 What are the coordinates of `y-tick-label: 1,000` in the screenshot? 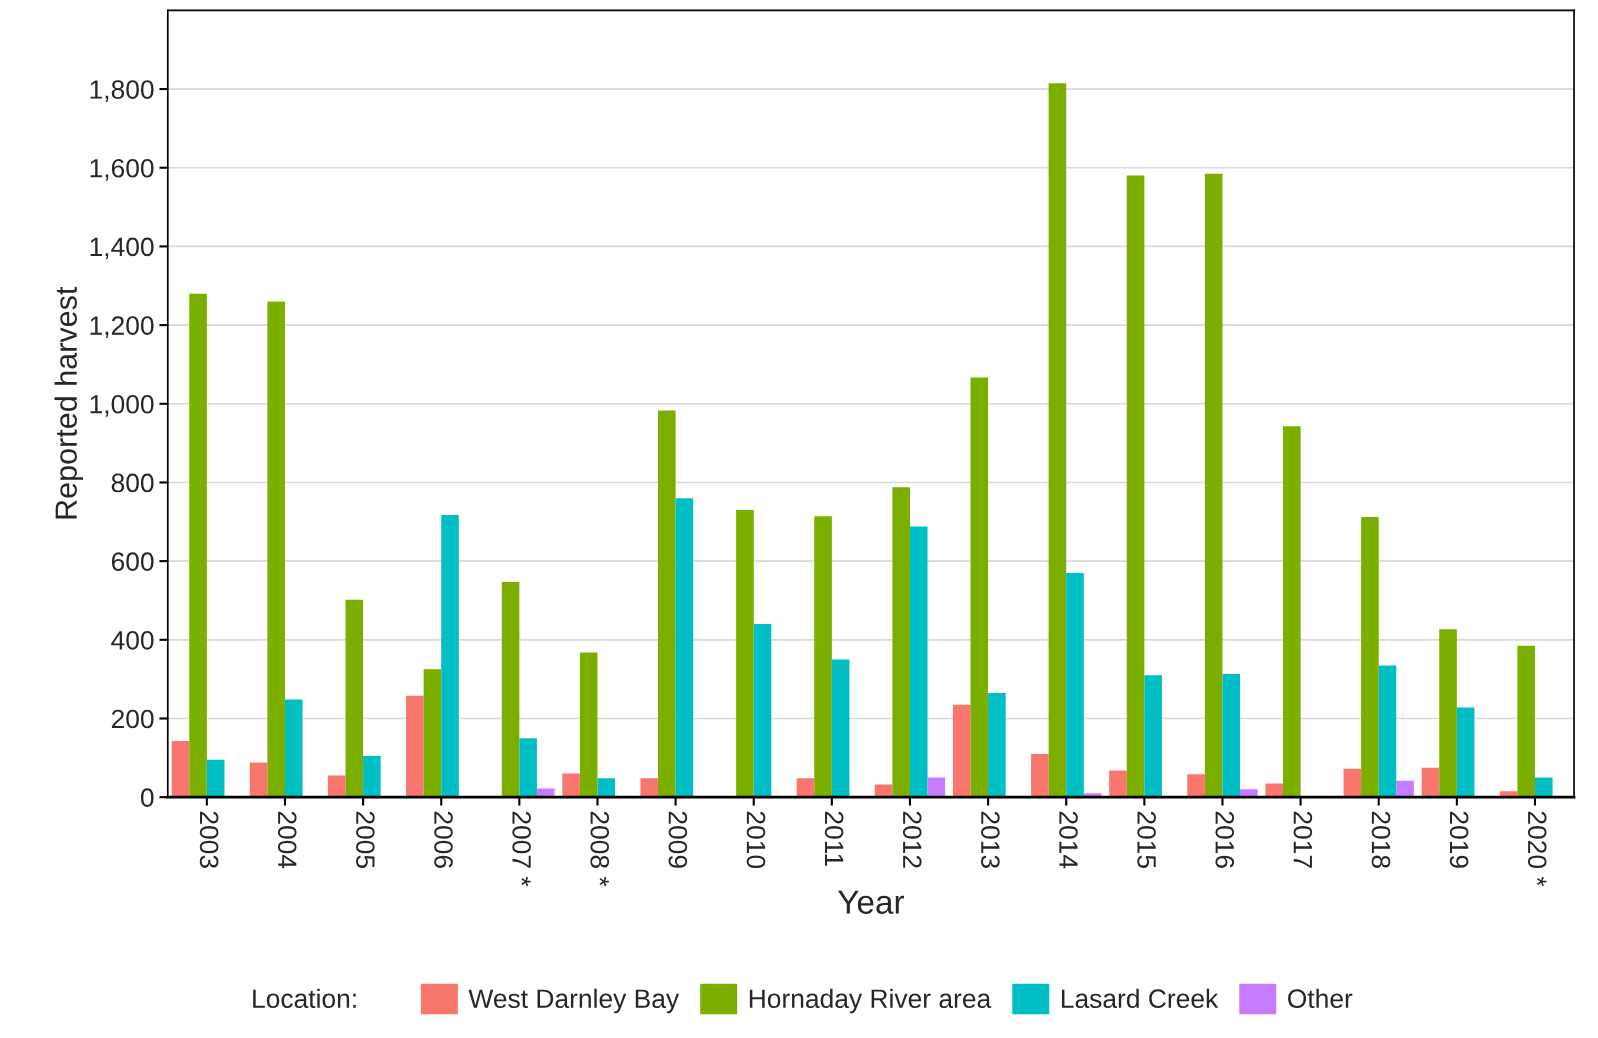 It's located at (122, 405).